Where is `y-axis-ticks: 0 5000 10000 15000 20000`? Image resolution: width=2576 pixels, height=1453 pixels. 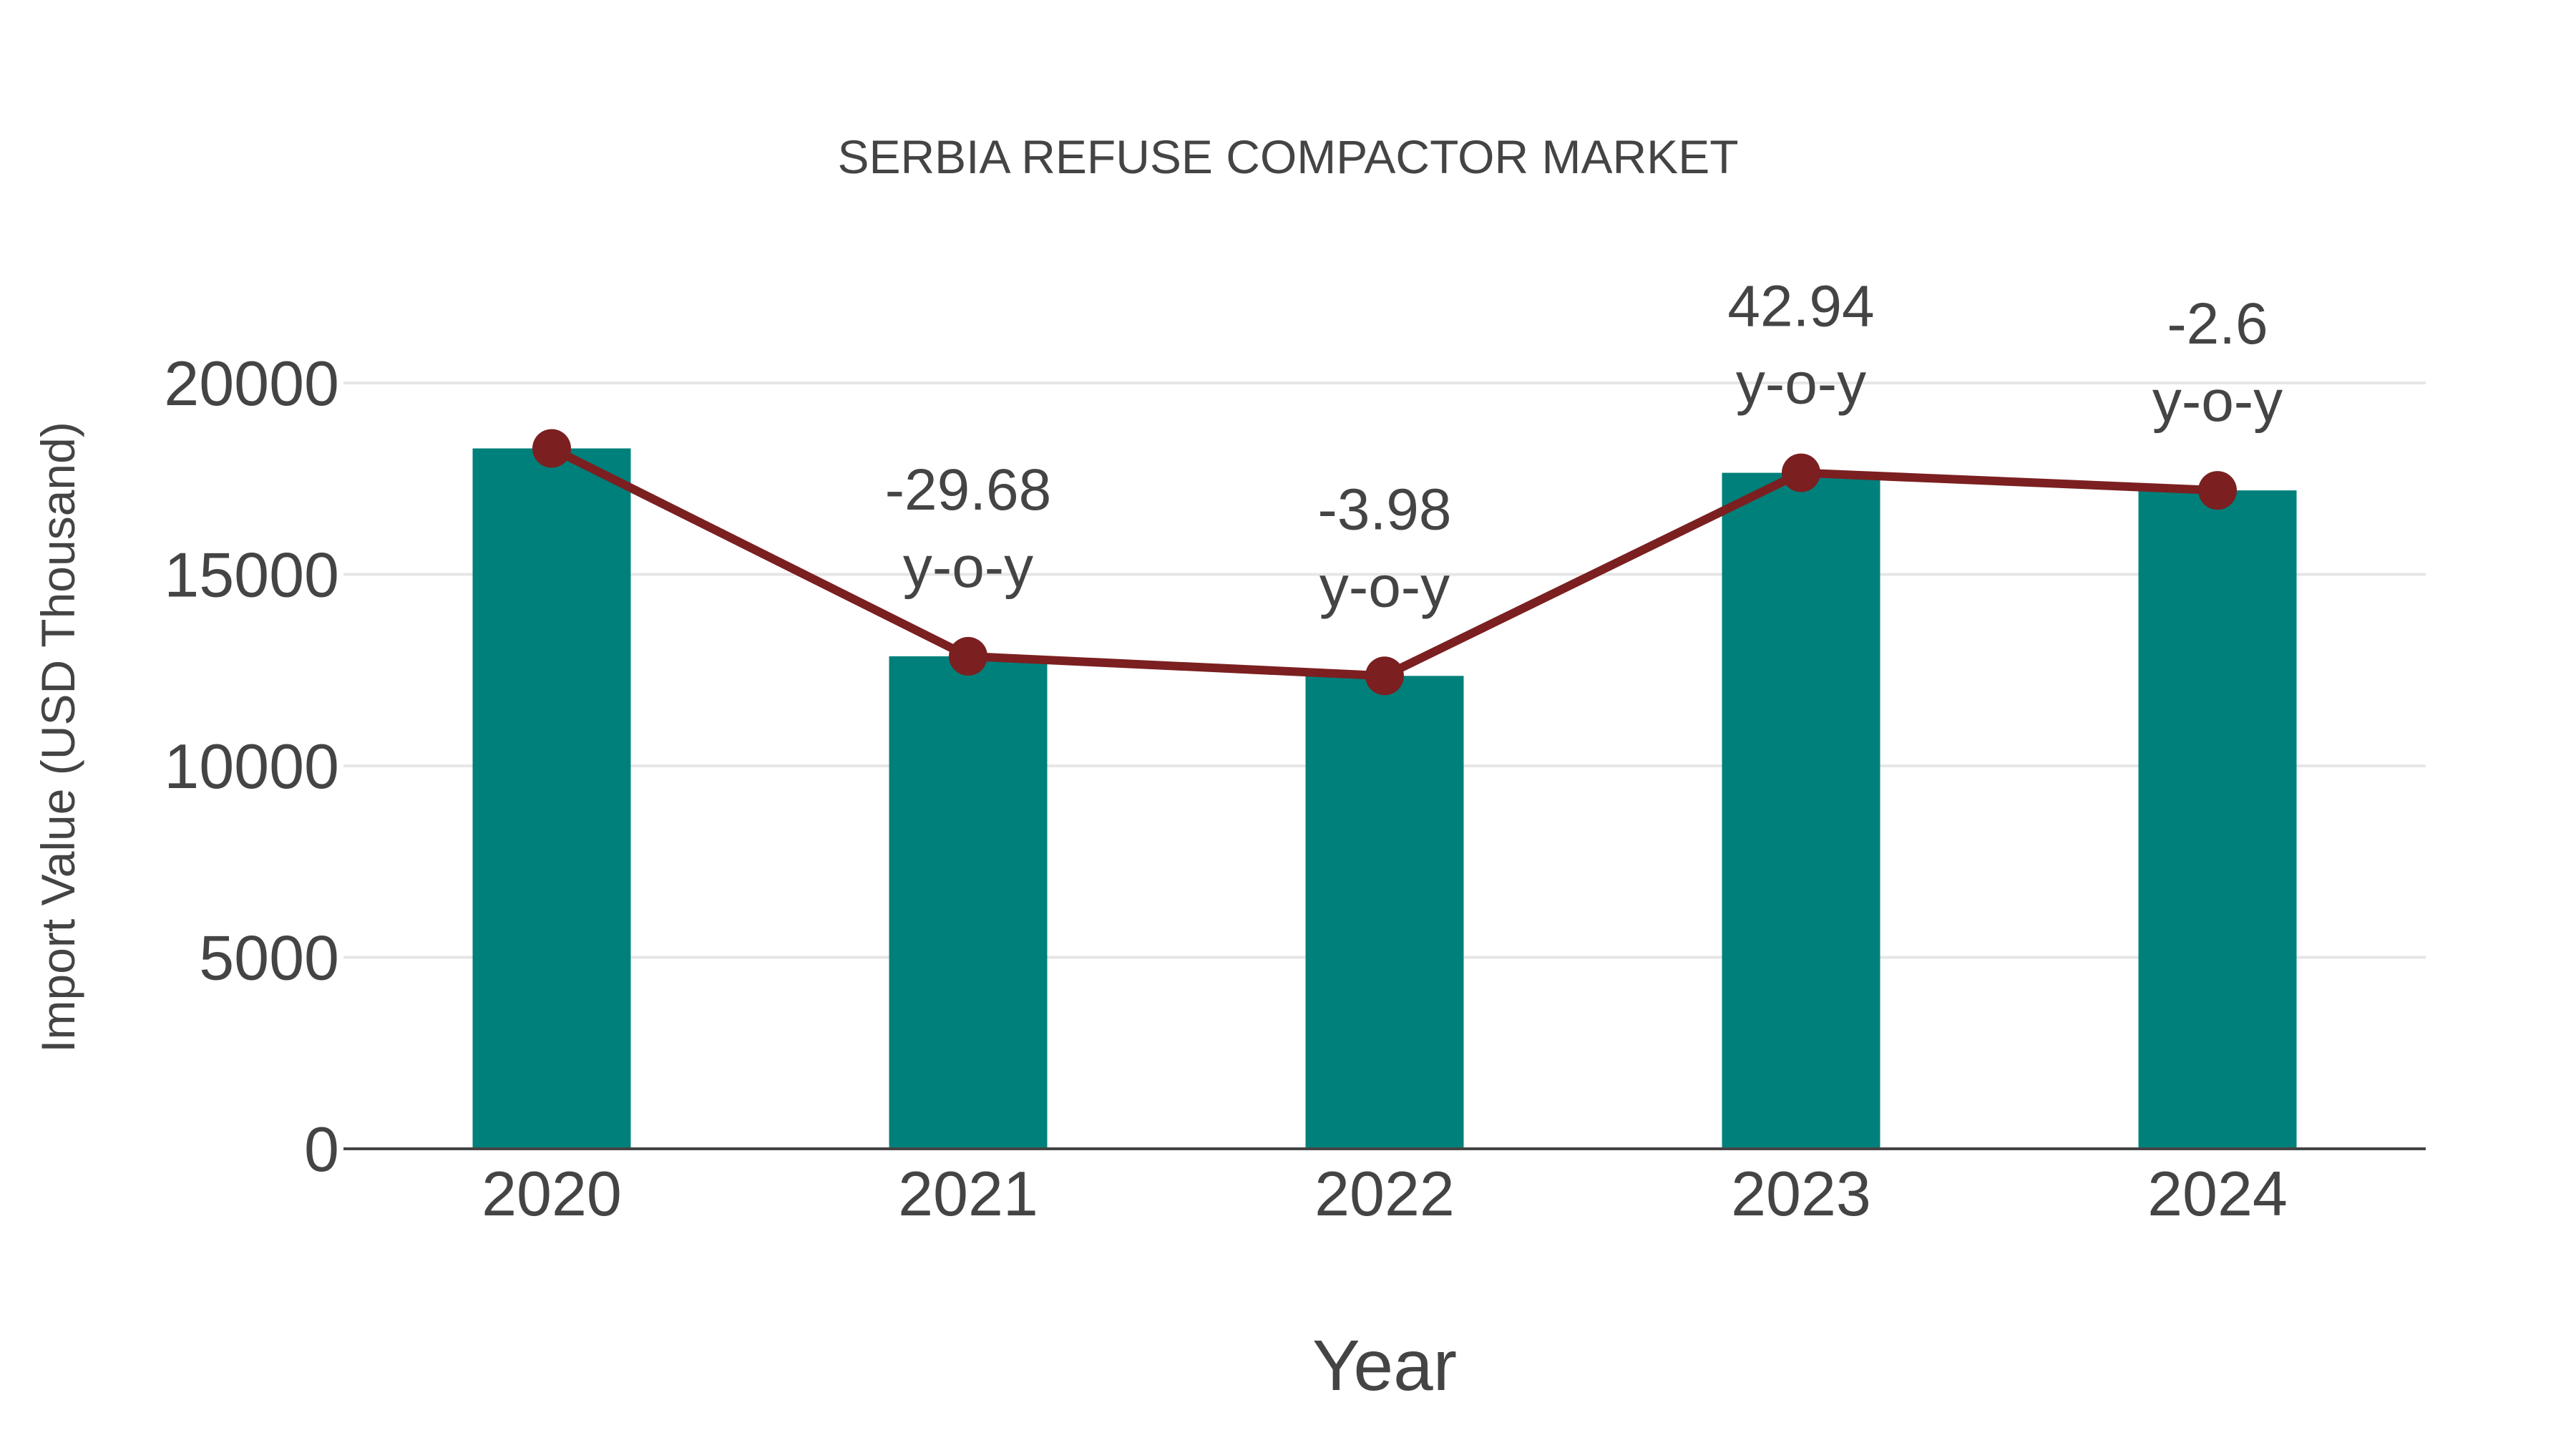 y-axis-ticks: 0 5000 10000 15000 20000 is located at coordinates (251, 766).